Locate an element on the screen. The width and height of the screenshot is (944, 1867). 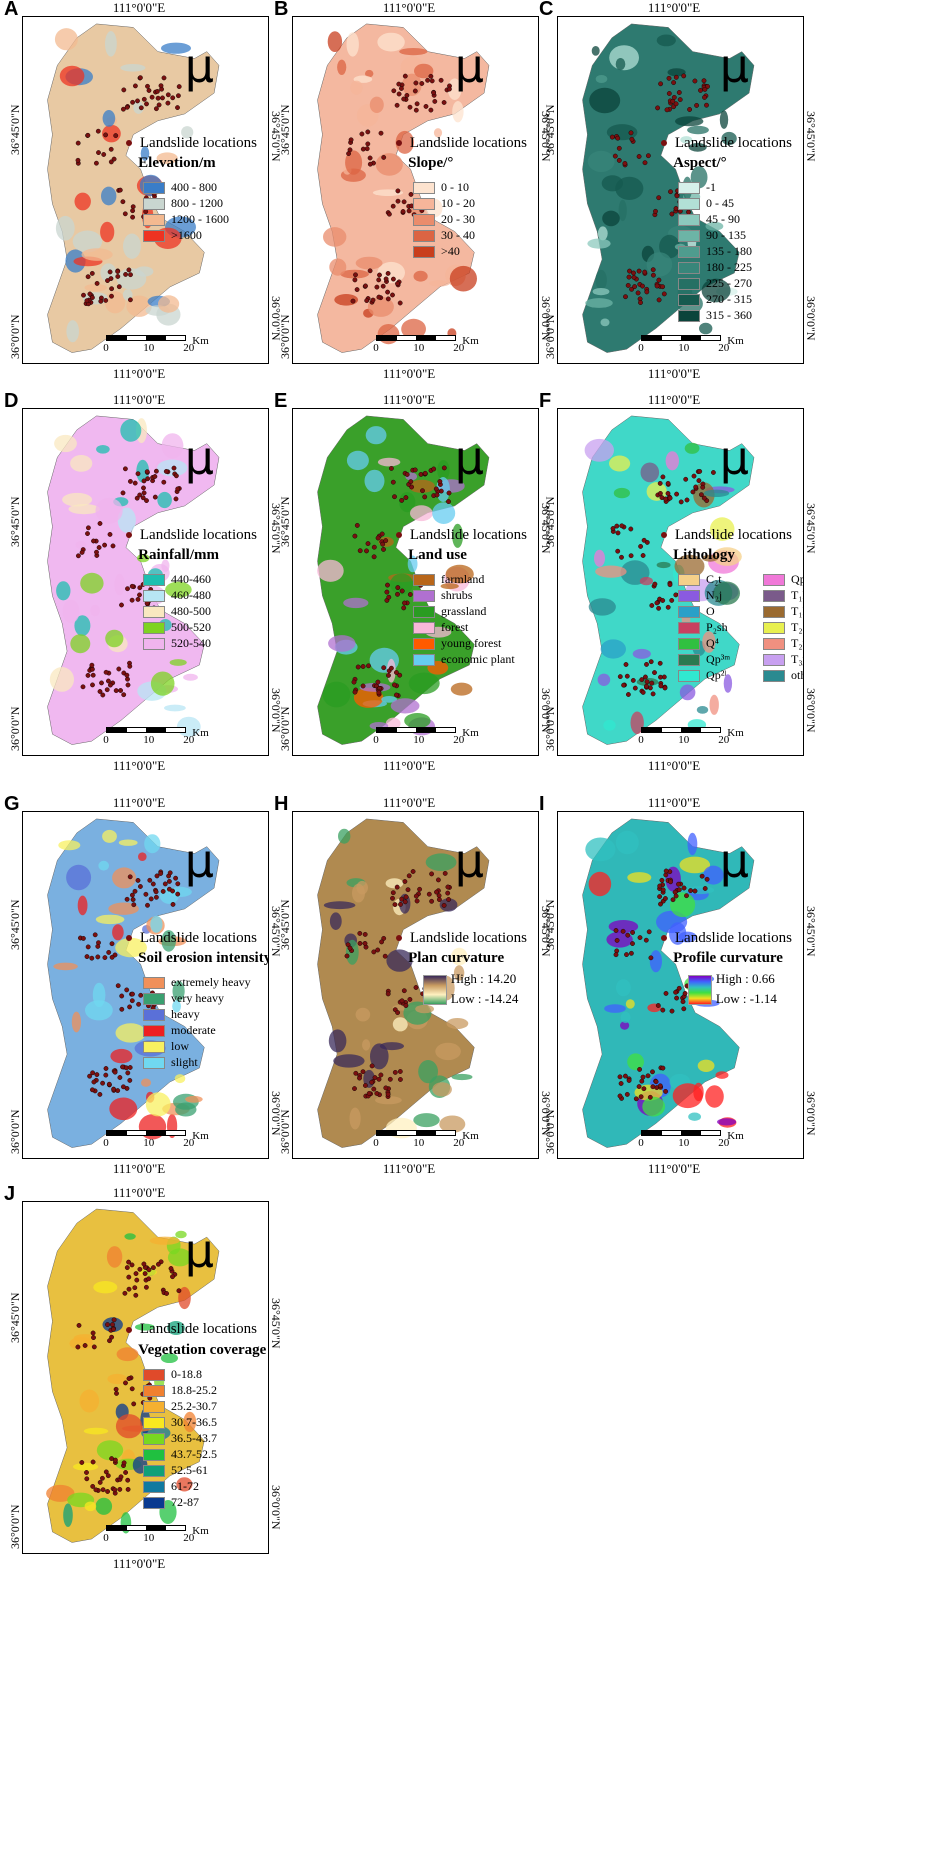
top-longitude-label: 111°0'0"E is located at coordinates (409, 399).